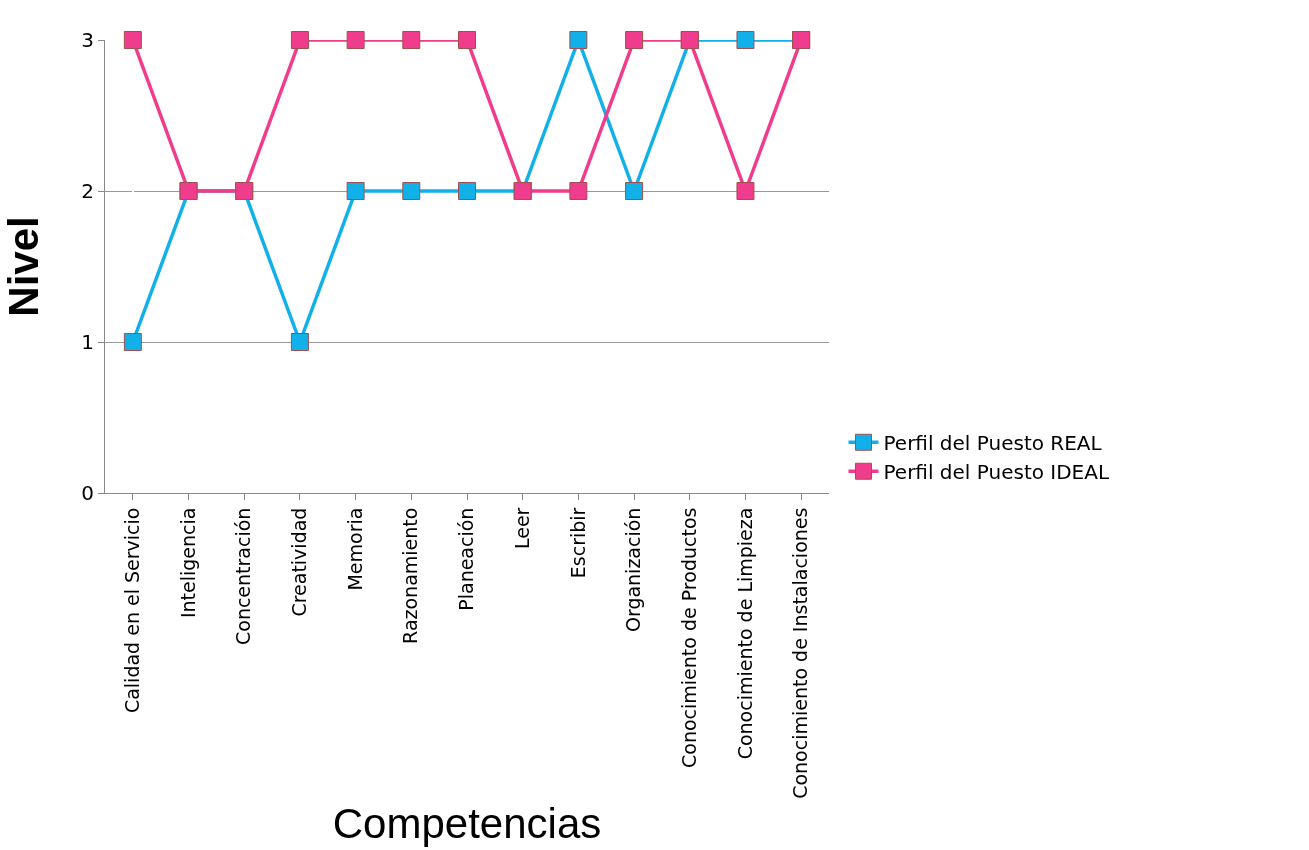  Describe the element at coordinates (993, 443) in the screenshot. I see `legend-label: Perfil del Puesto REAL` at that location.